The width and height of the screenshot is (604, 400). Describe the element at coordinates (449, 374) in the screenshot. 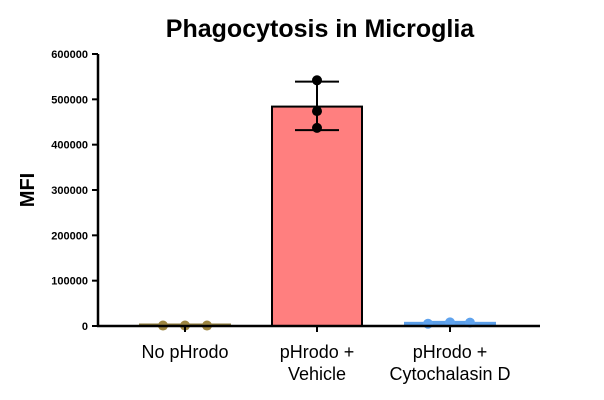

I see `x-tick-label: Cytochalasin D` at that location.